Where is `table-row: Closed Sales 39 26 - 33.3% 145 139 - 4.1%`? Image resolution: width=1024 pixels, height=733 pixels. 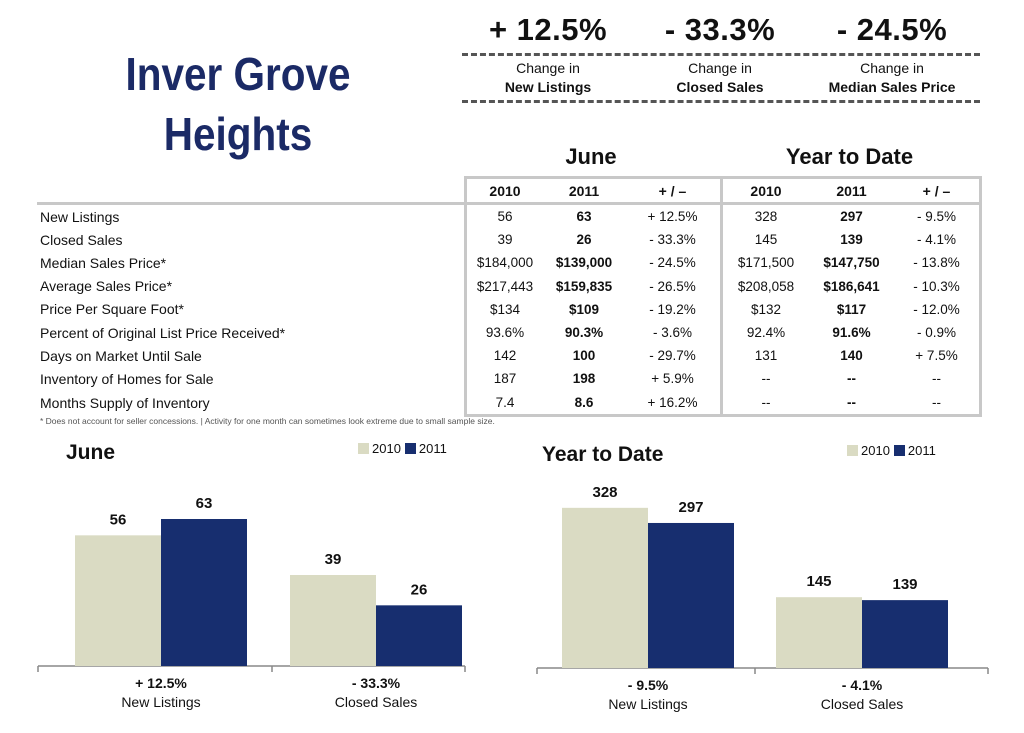 table-row: Closed Sales 39 26 - 33.3% 145 139 - 4.1% is located at coordinates (509, 240).